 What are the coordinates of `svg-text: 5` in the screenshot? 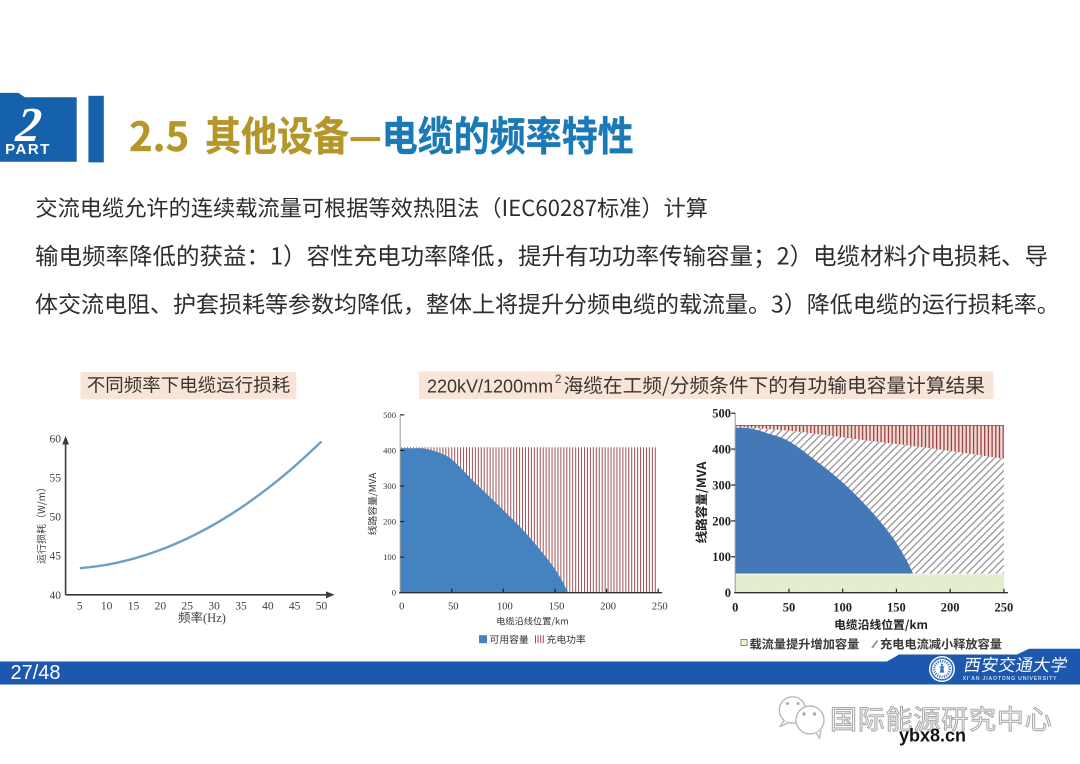 It's located at (80, 607).